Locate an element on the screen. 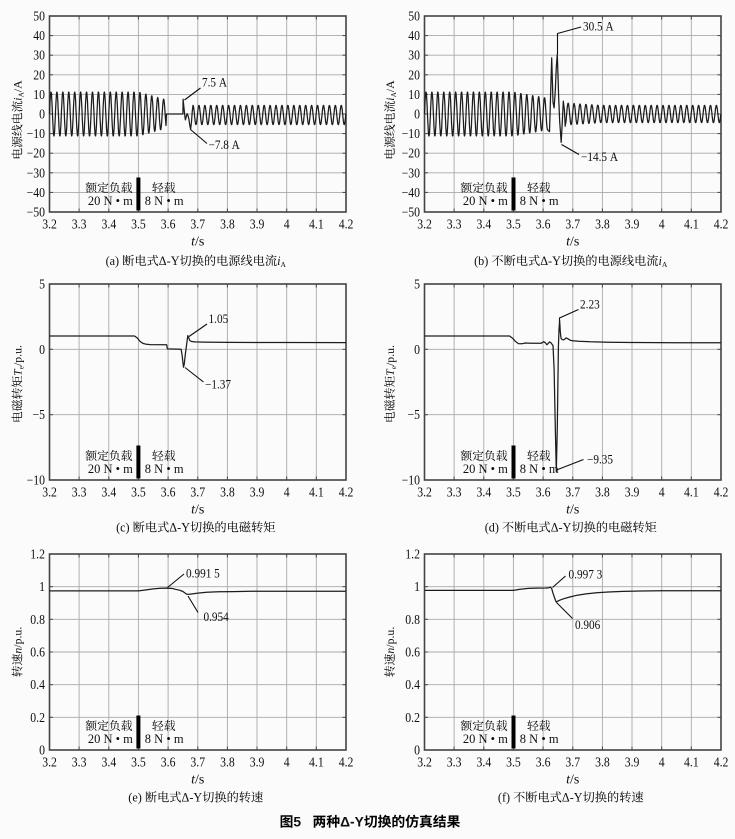 The width and height of the screenshot is (735, 839). svg-text: −50 is located at coordinates (36, 212).